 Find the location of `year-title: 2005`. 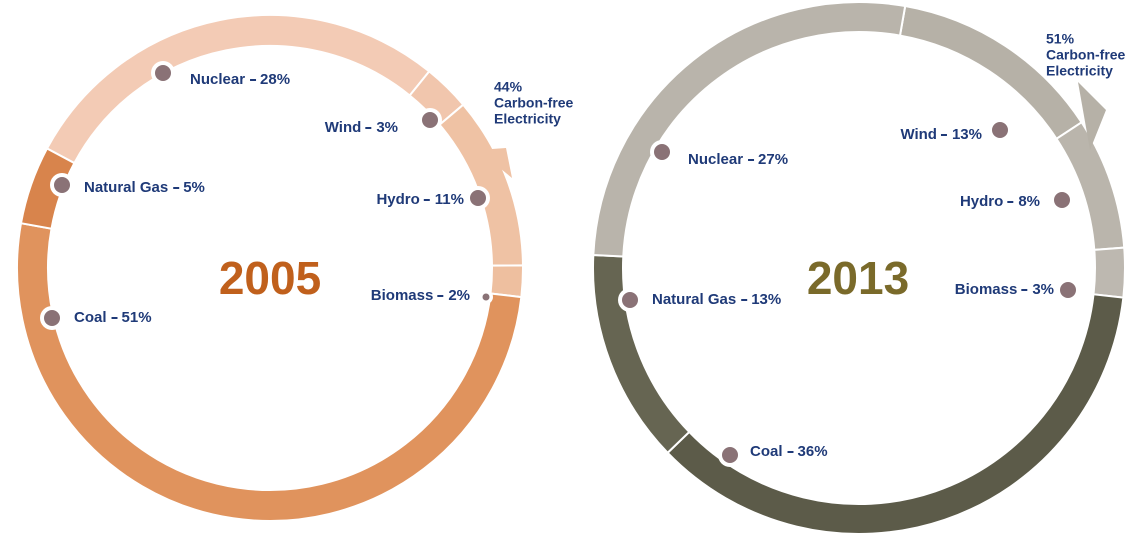

year-title: 2005 is located at coordinates (270, 278).